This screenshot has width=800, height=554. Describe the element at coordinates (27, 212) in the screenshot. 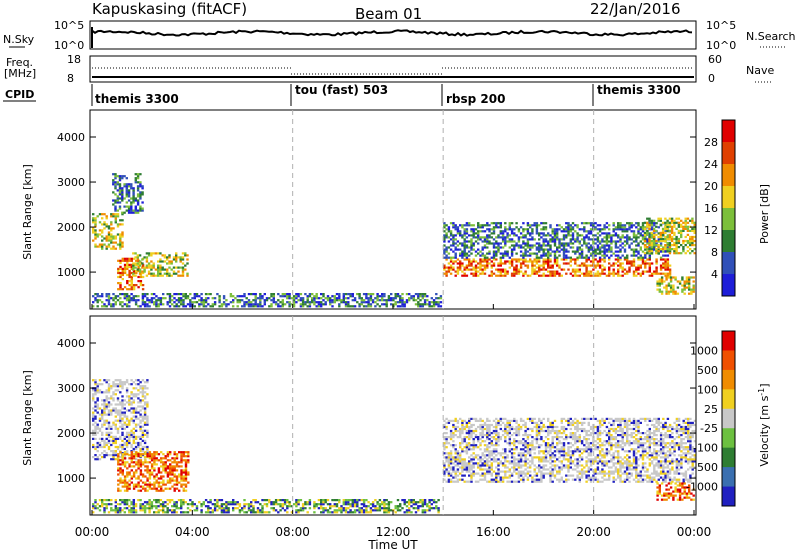

I see `power-ylabel: Slant Range [km]` at that location.